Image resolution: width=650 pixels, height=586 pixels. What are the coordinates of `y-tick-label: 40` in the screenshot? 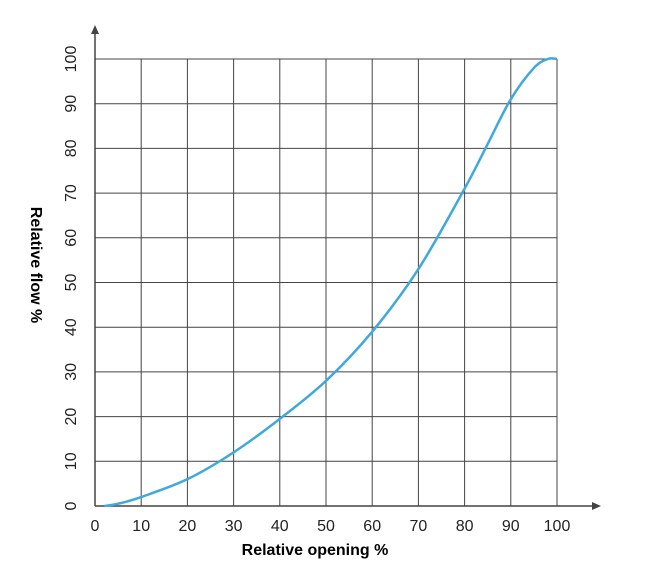 It's located at (71, 327).